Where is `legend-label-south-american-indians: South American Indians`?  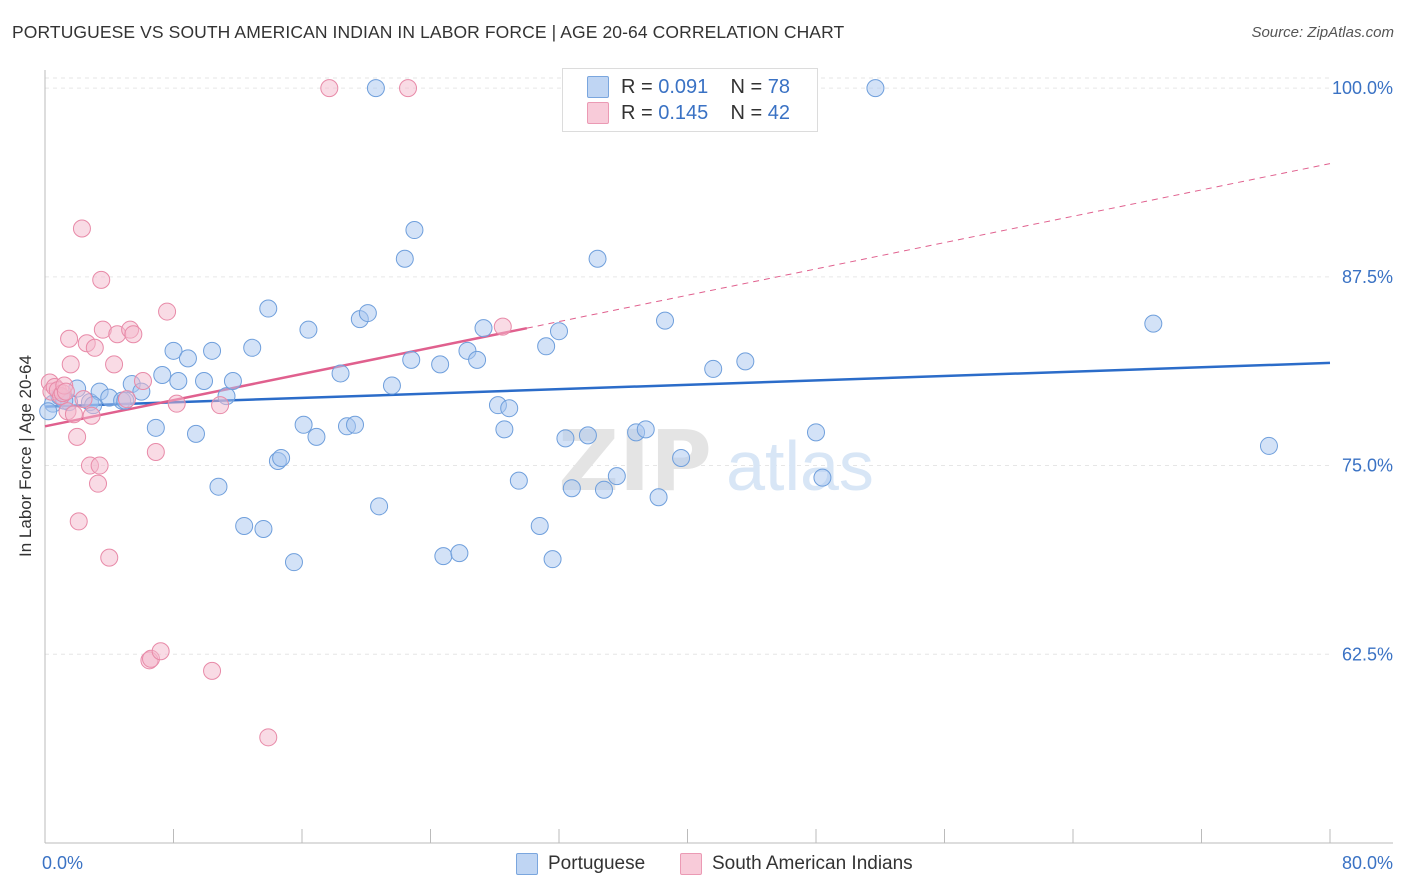
legend-label-south-american-indians: South American Indians is located at coordinates (812, 863).